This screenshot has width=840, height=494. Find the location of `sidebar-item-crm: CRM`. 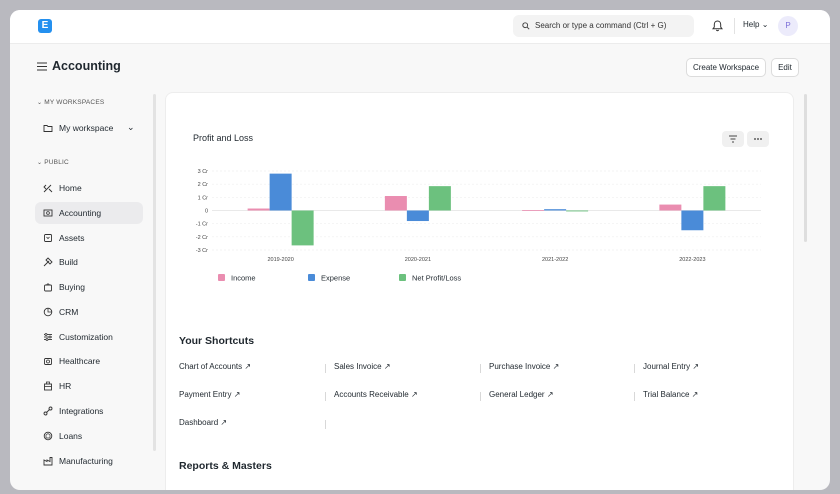

sidebar-item-crm: CRM is located at coordinates (89, 312).